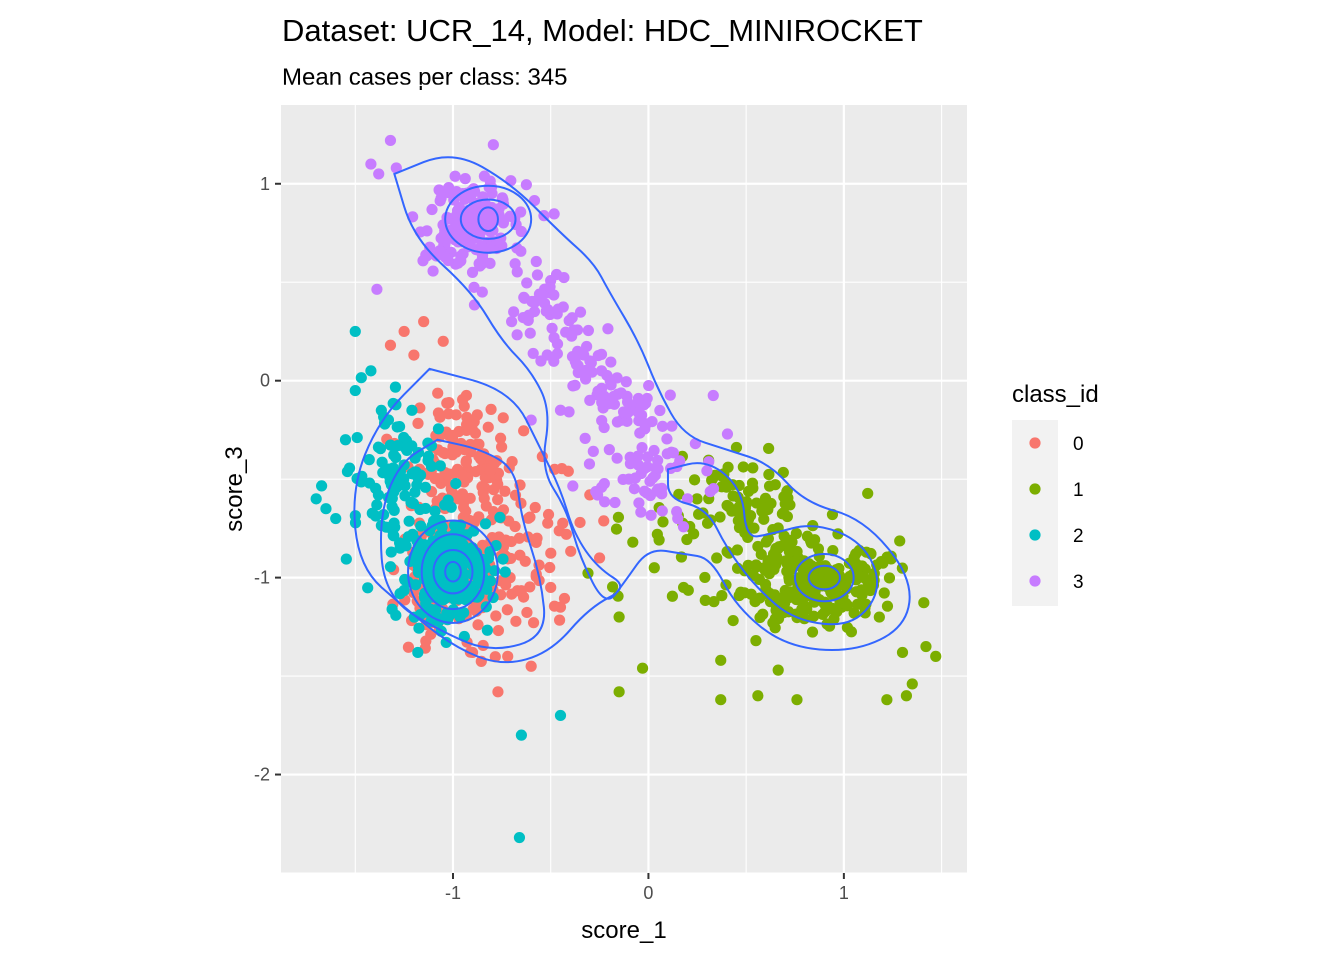 This screenshot has width=1344, height=960. I want to click on density-contour-outer, so click(462, 544).